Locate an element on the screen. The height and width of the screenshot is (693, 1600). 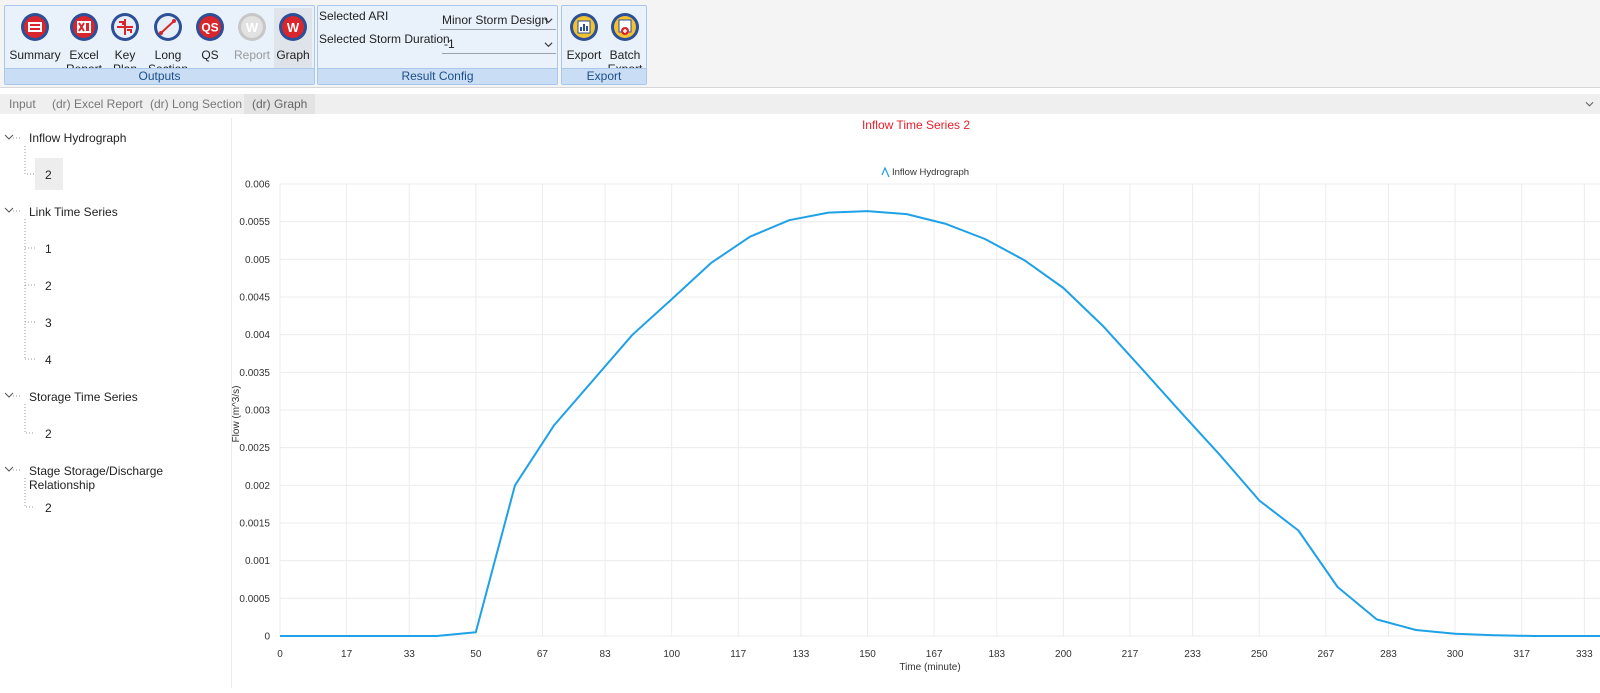
tree-leaf-link-1: 1 is located at coordinates (48, 249).